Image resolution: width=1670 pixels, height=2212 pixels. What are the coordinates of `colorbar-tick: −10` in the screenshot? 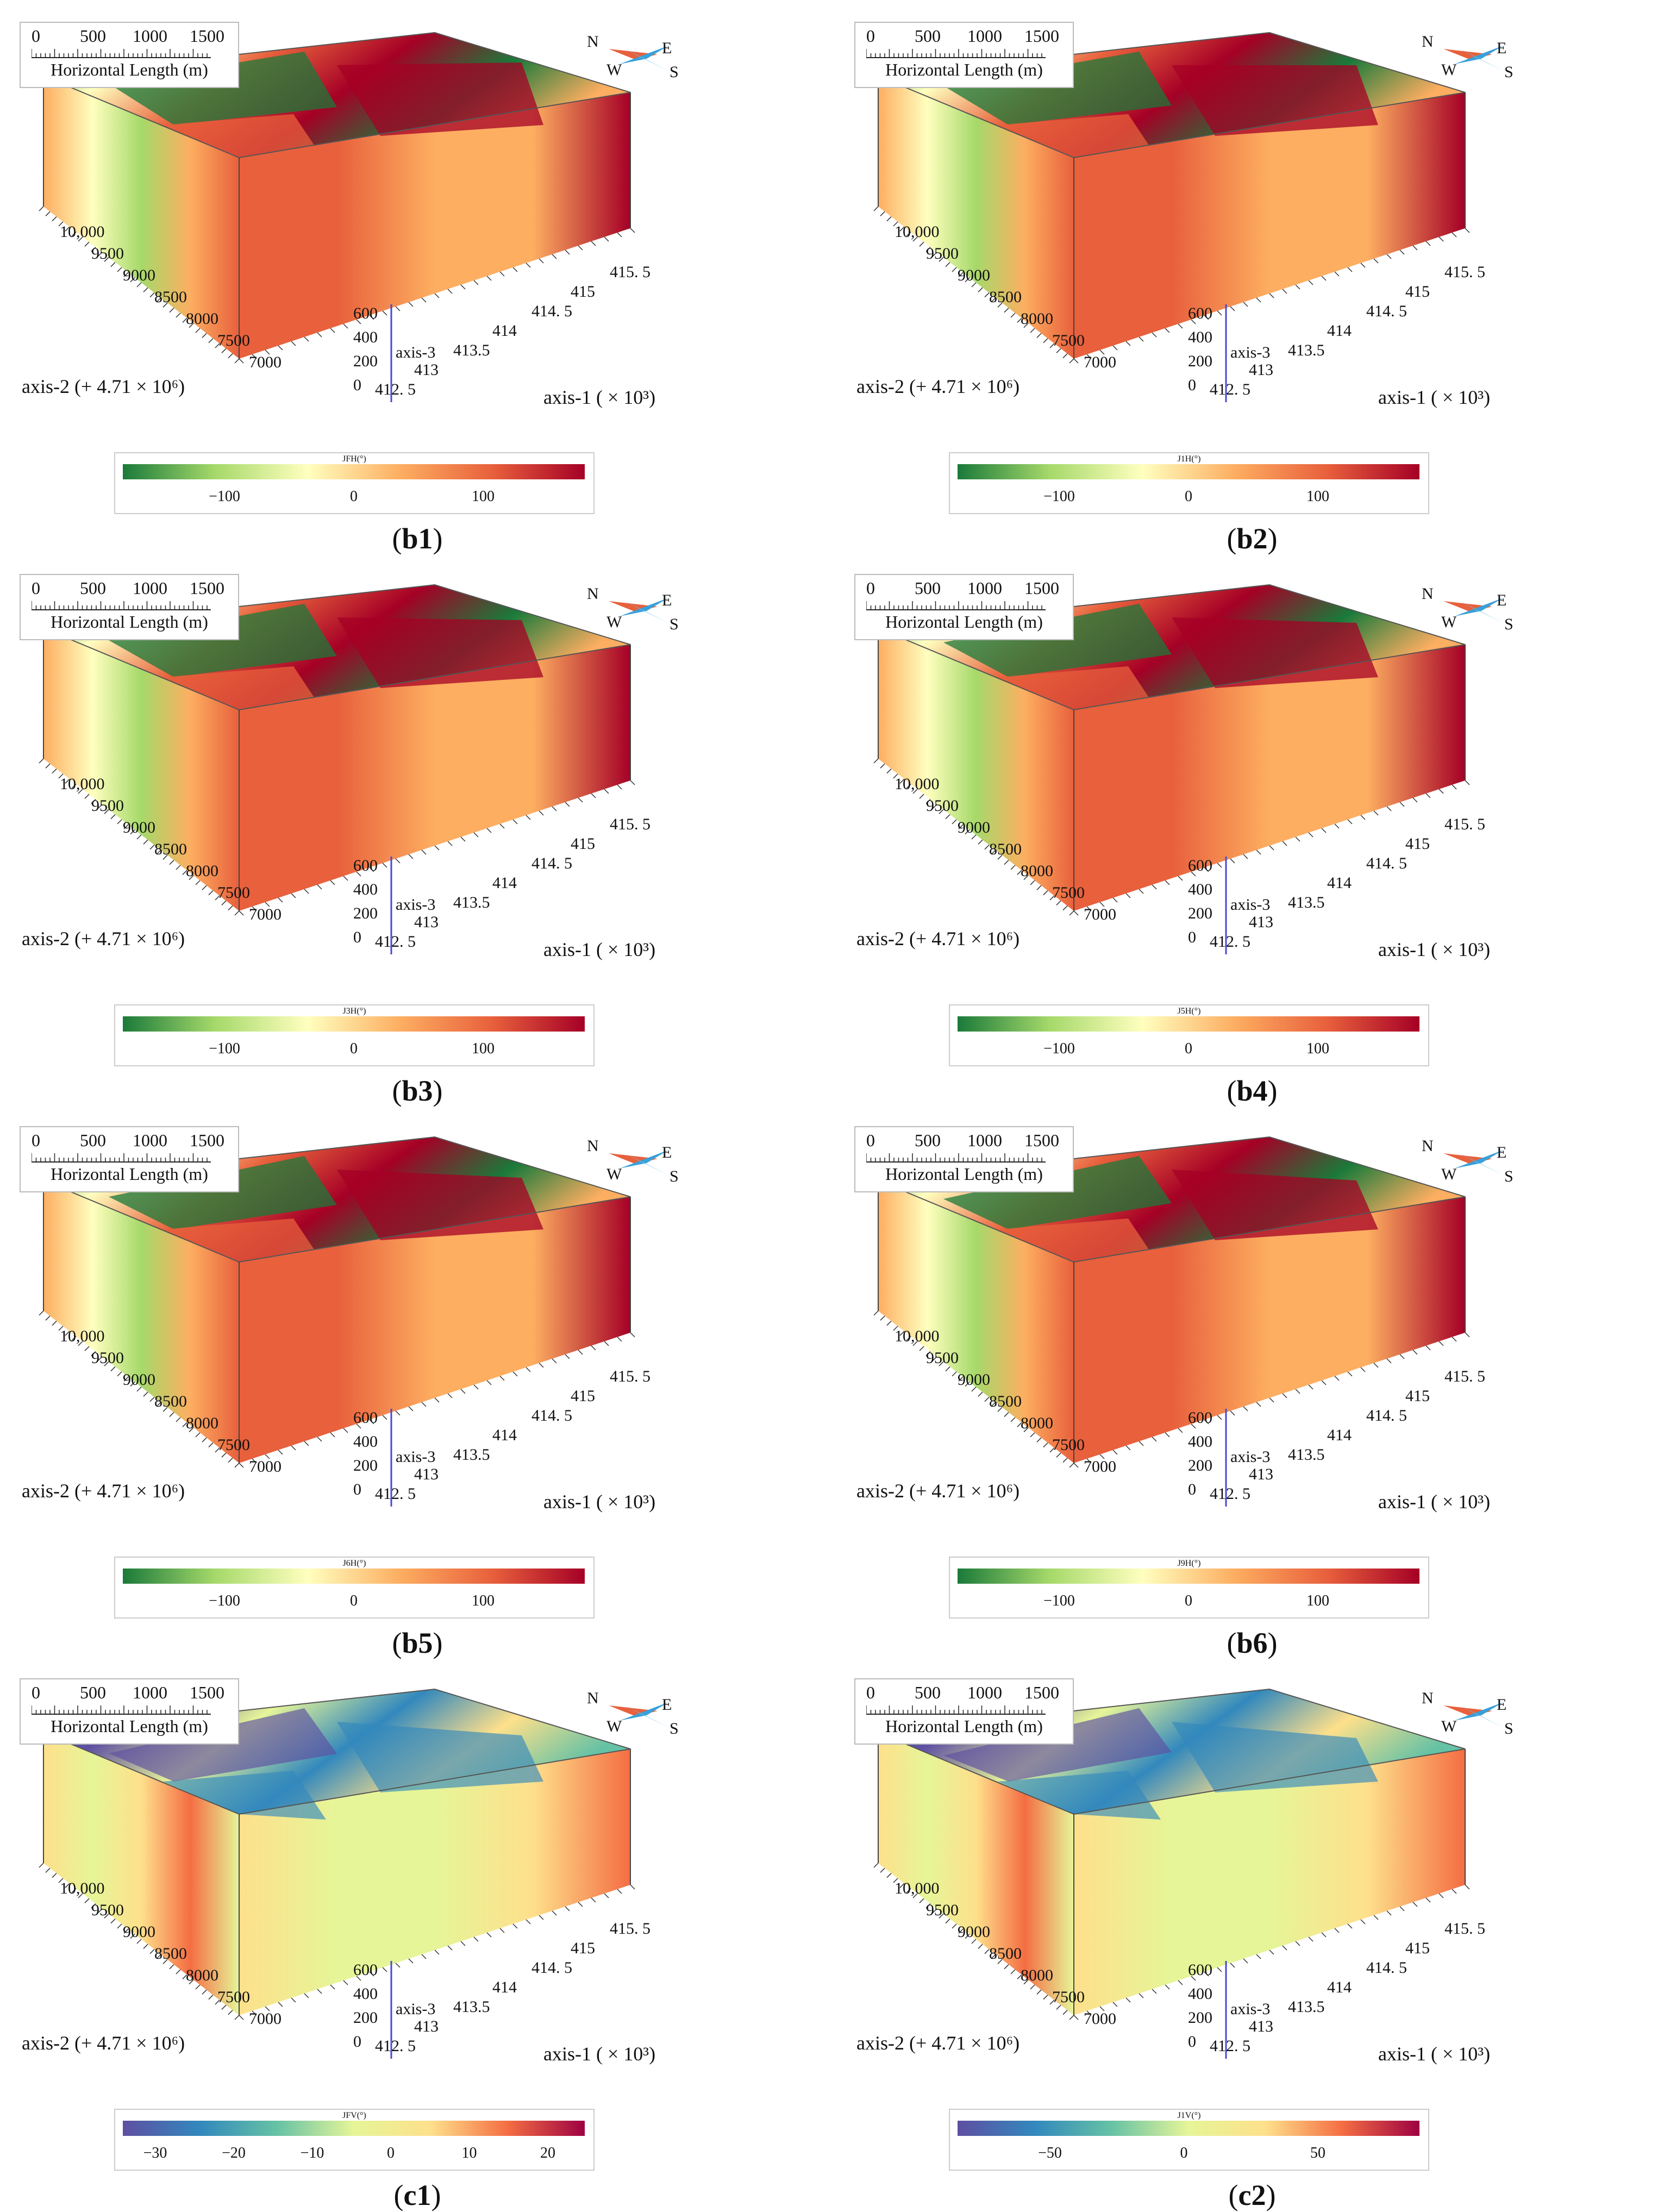 It's located at (312, 2153).